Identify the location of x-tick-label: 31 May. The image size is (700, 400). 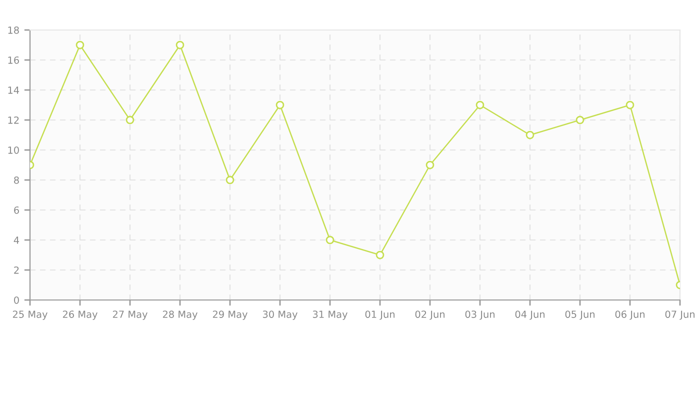
(330, 315).